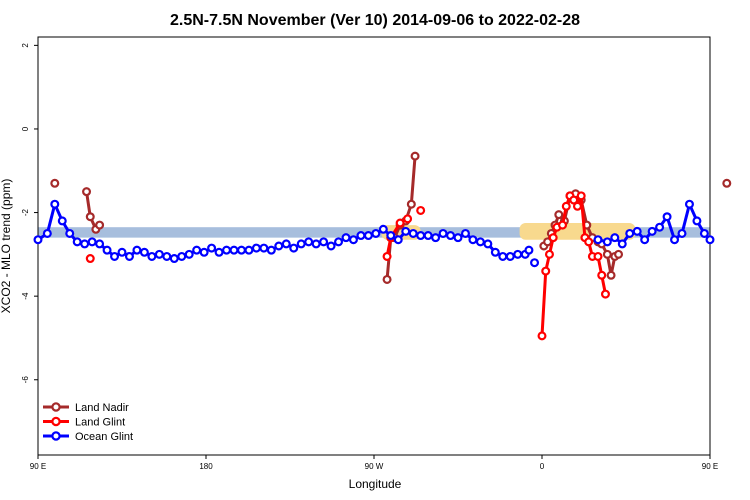  Describe the element at coordinates (25, 212) in the screenshot. I see `y-tick-label: -2` at that location.